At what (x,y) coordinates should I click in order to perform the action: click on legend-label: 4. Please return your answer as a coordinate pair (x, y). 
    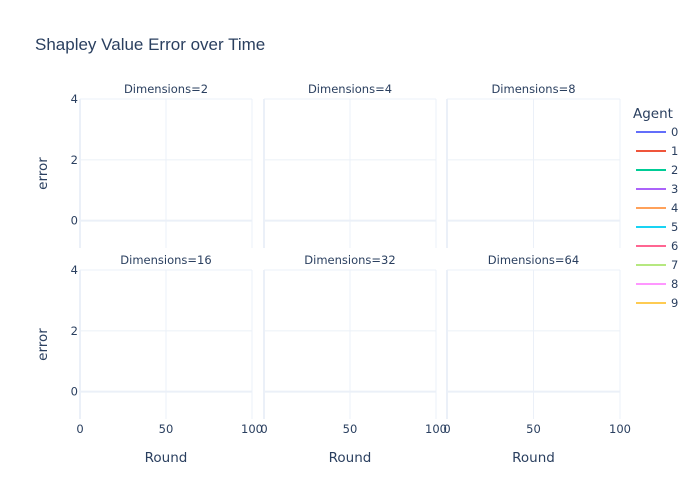
    Looking at the image, I should click on (674, 208).